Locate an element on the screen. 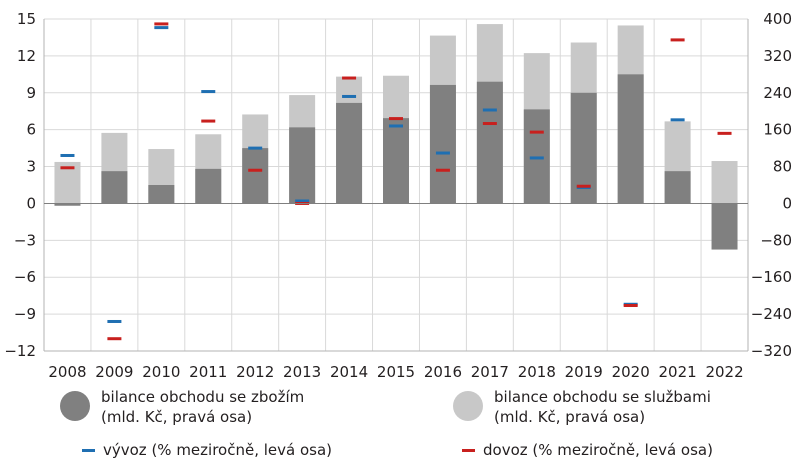 The width and height of the screenshot is (800, 472). right-tick-label: 400 is located at coordinates (777, 19).